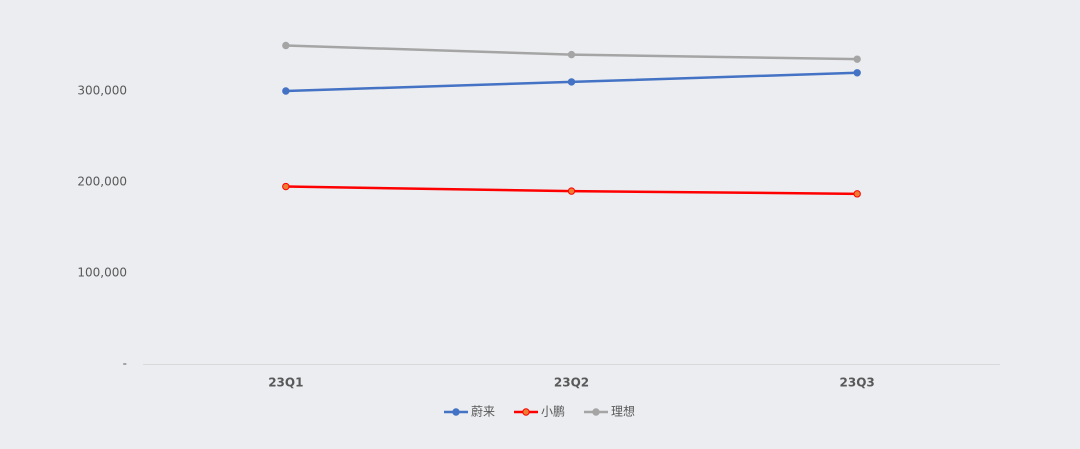 The width and height of the screenshot is (1080, 449). Describe the element at coordinates (102, 91) in the screenshot. I see `y-tick-label: 300,000` at that location.